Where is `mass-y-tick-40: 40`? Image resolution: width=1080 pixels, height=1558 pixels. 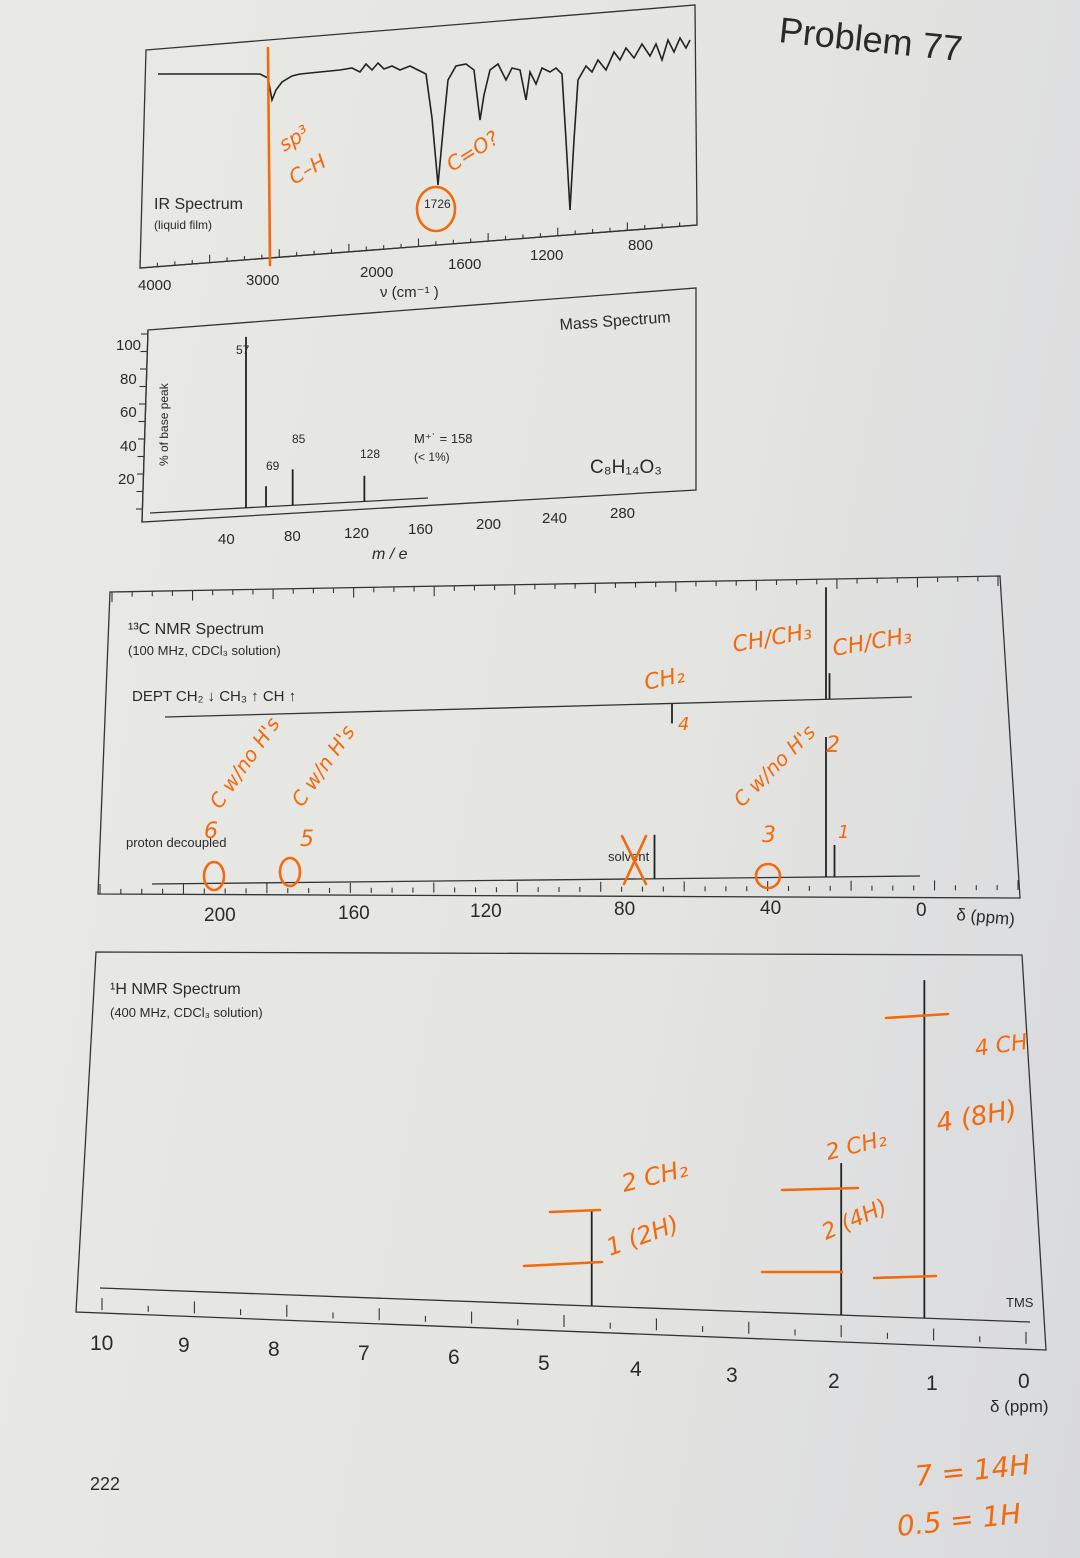
mass-y-tick-40: 40 is located at coordinates (128, 446).